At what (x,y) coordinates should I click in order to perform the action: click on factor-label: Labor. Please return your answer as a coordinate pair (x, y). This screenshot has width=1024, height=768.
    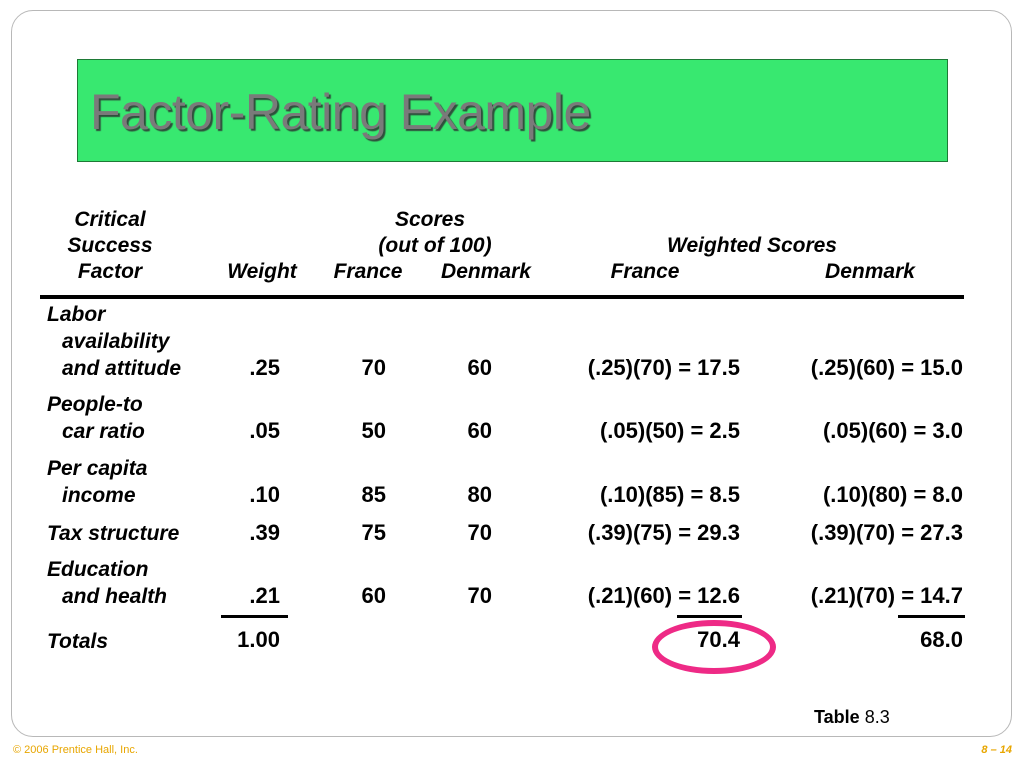
    Looking at the image, I should click on (76, 314).